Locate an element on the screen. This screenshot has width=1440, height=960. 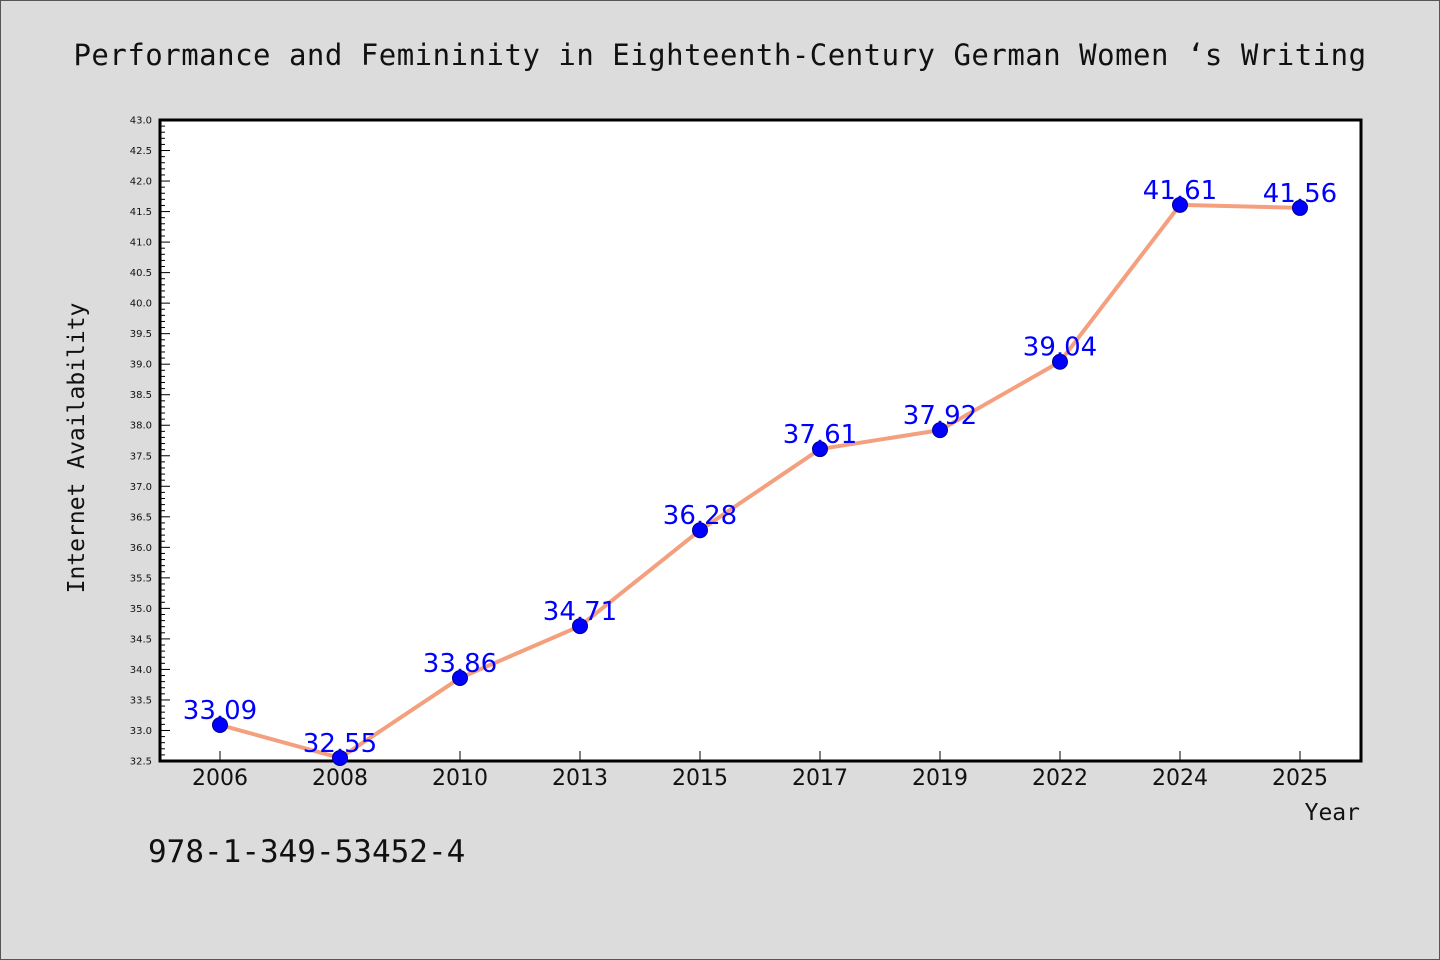
x-tick-label: 2024 is located at coordinates (1180, 778).